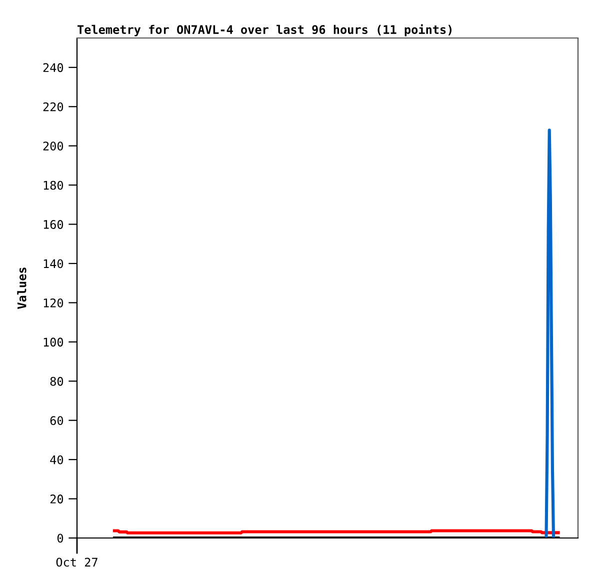  Describe the element at coordinates (57, 499) in the screenshot. I see `y-tick-label: 20` at that location.